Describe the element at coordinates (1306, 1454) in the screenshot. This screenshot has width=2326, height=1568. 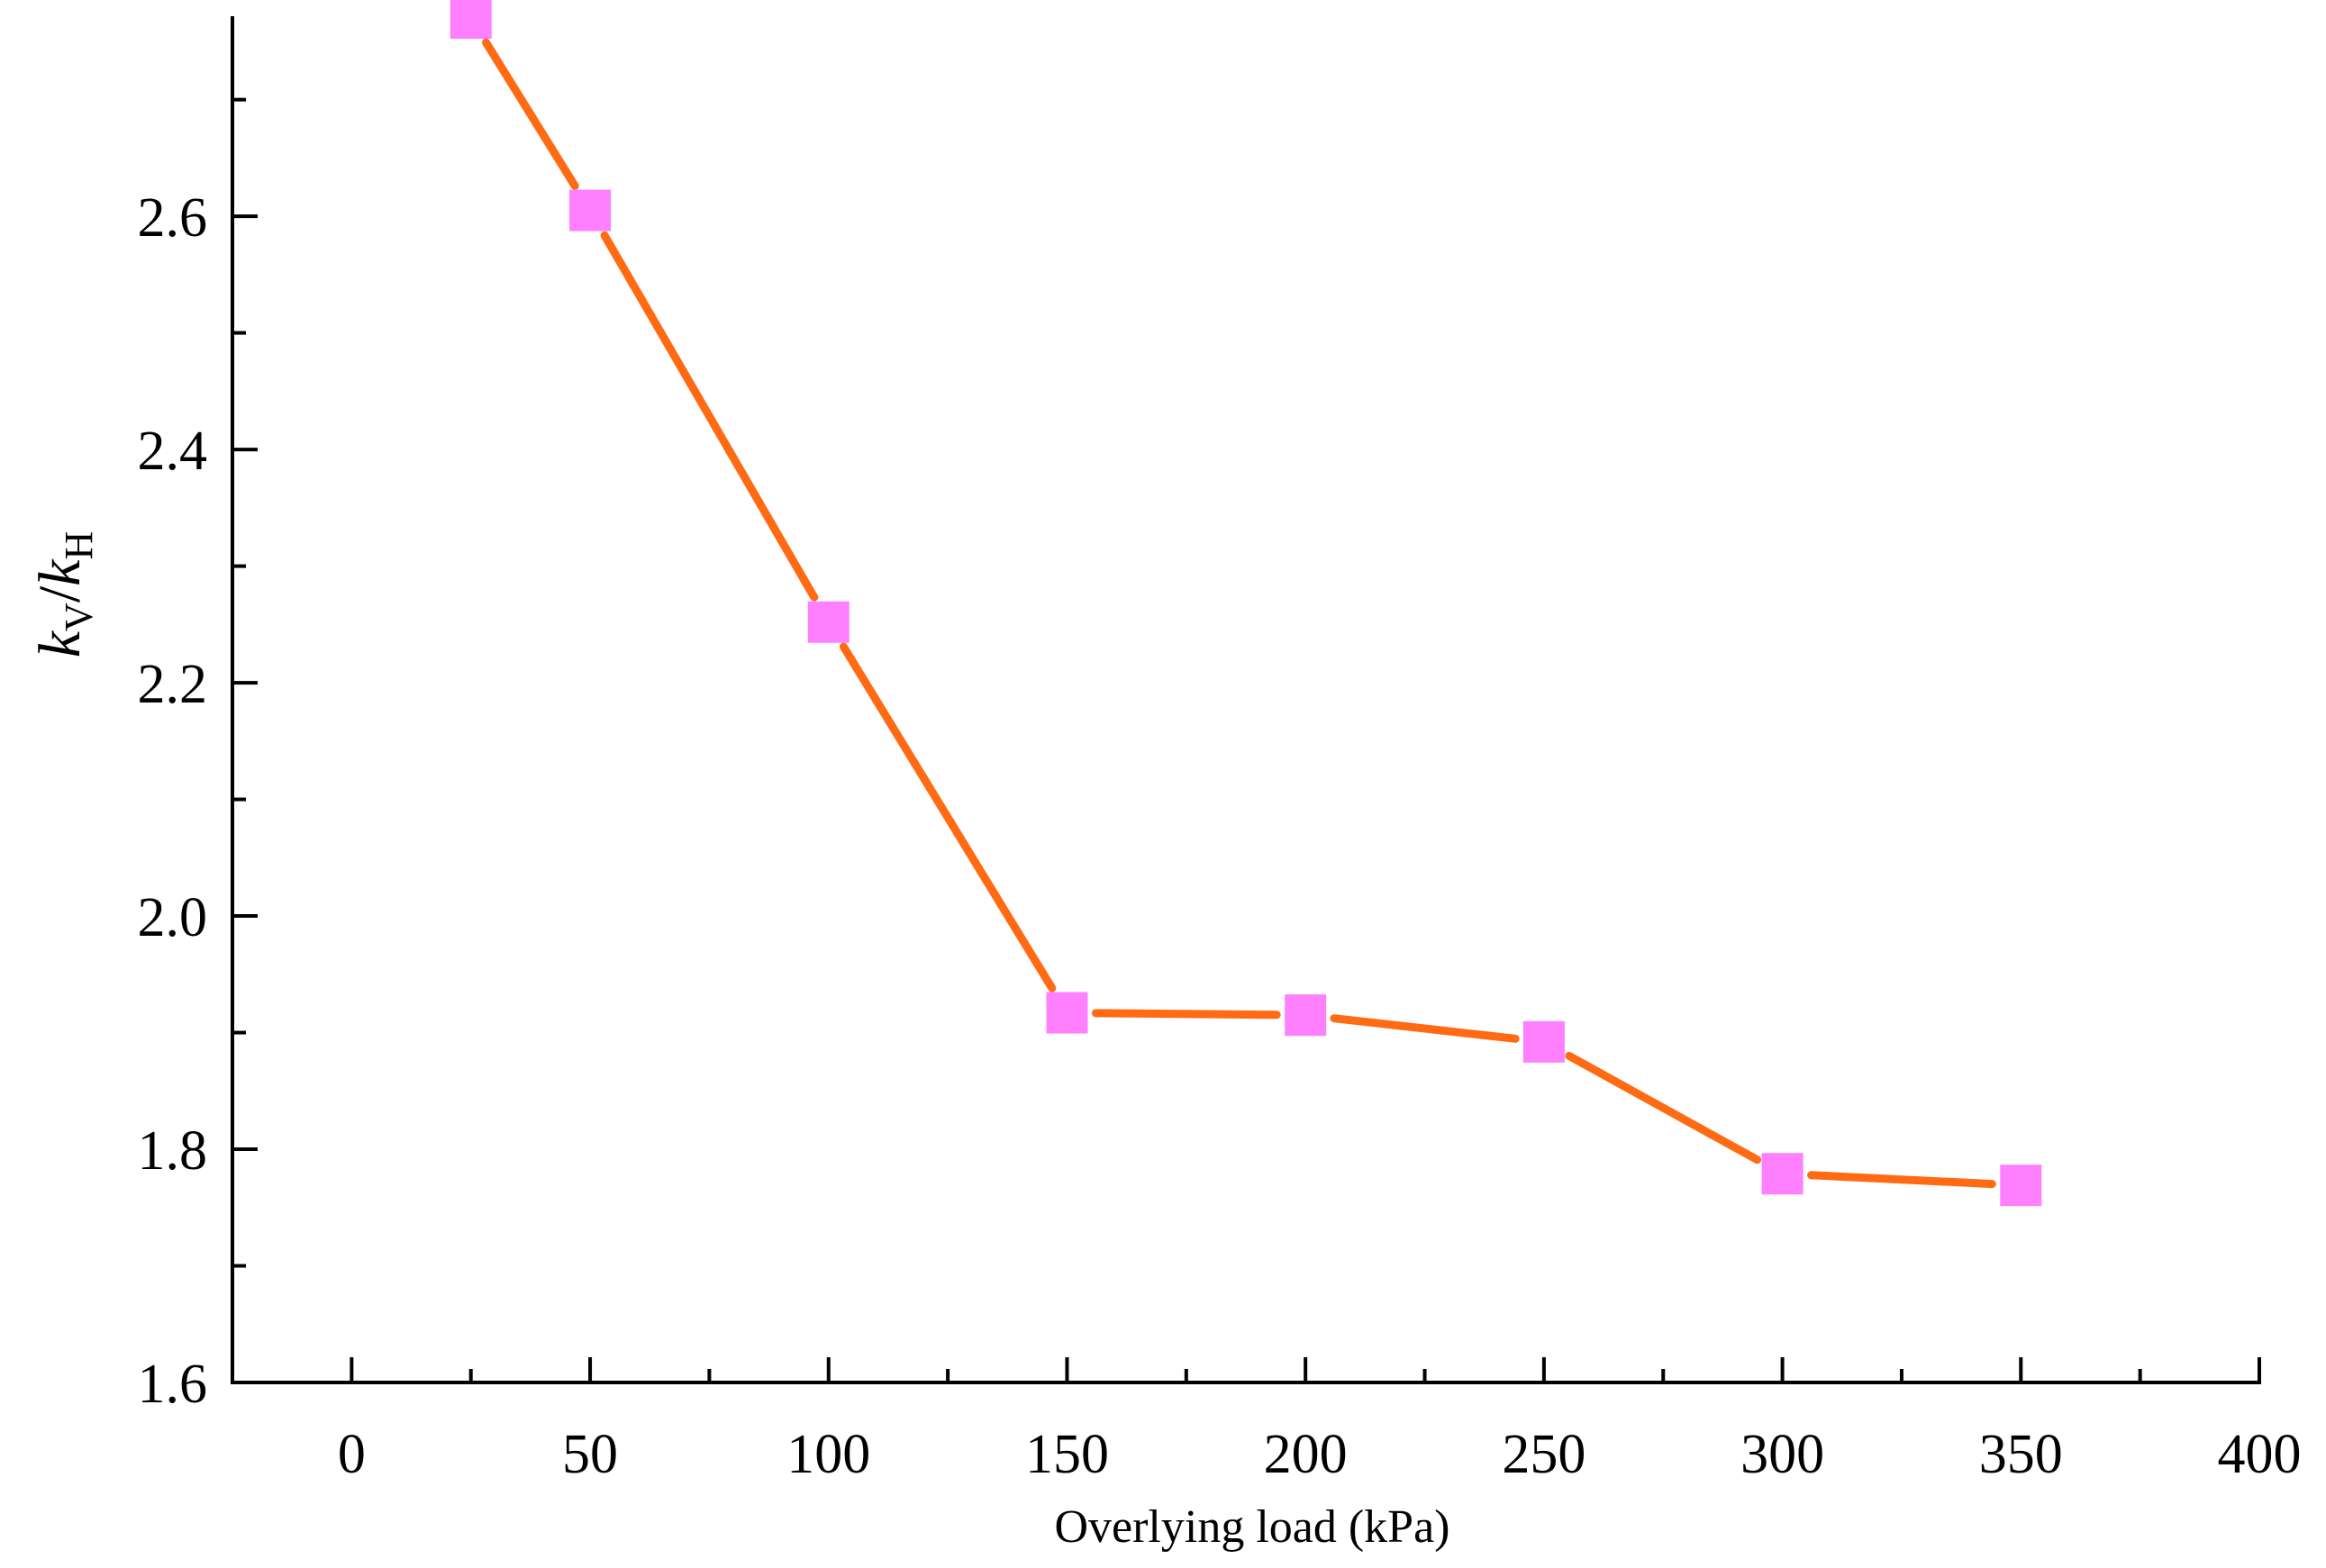
I see `x-tick-label: 200` at that location.